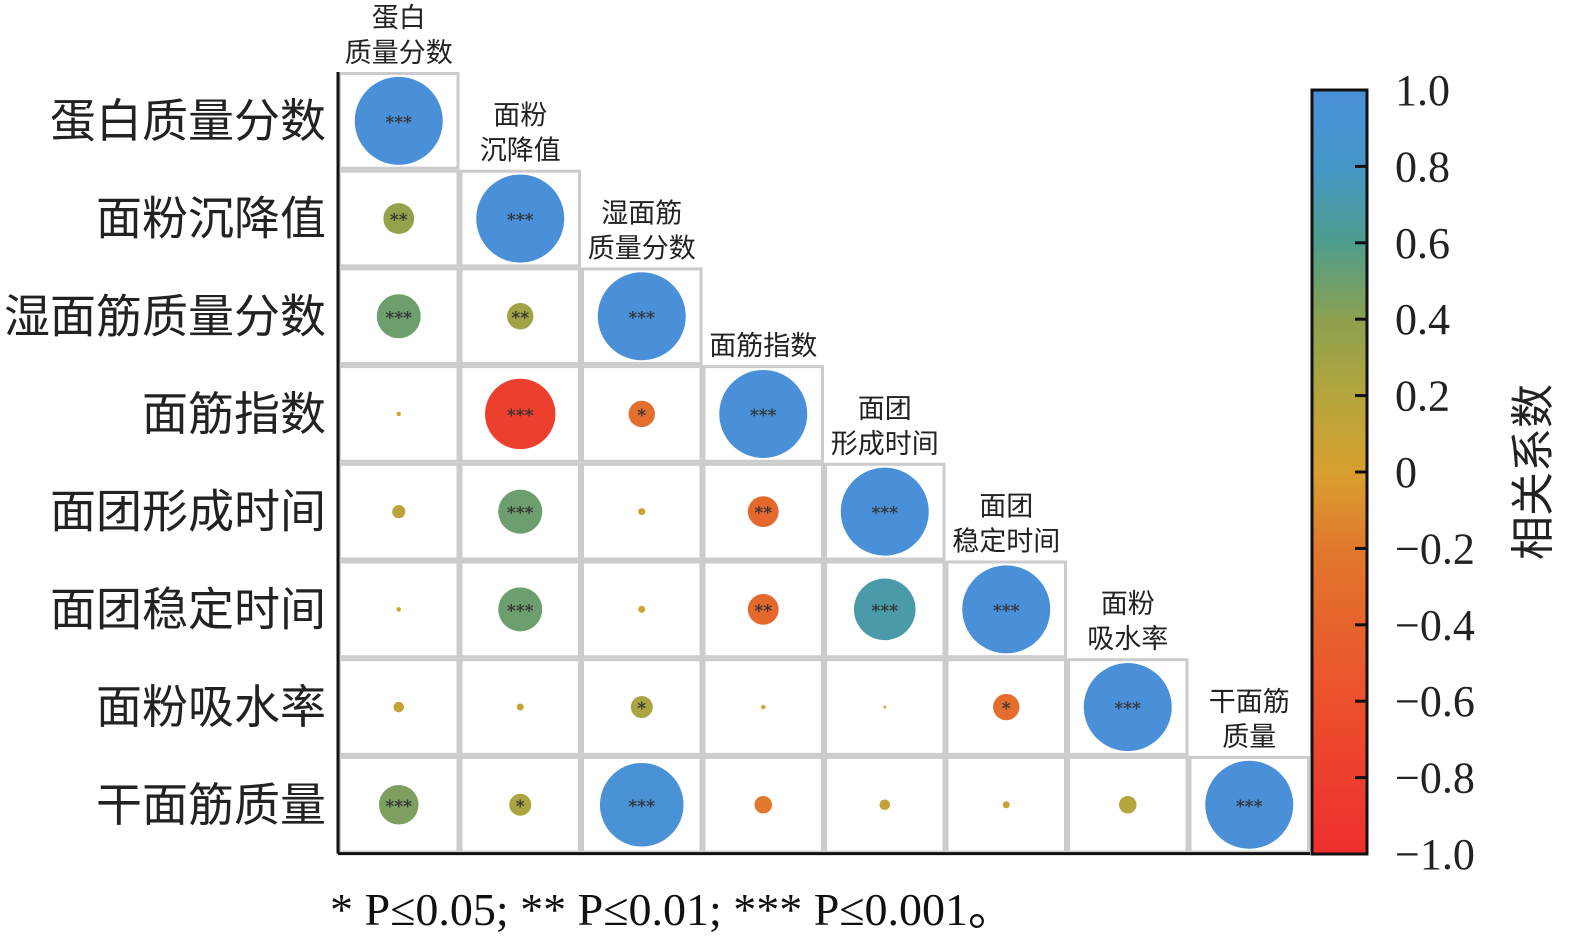 The image size is (1575, 946). I want to click on significance-label-2-0: ***, so click(398, 318).